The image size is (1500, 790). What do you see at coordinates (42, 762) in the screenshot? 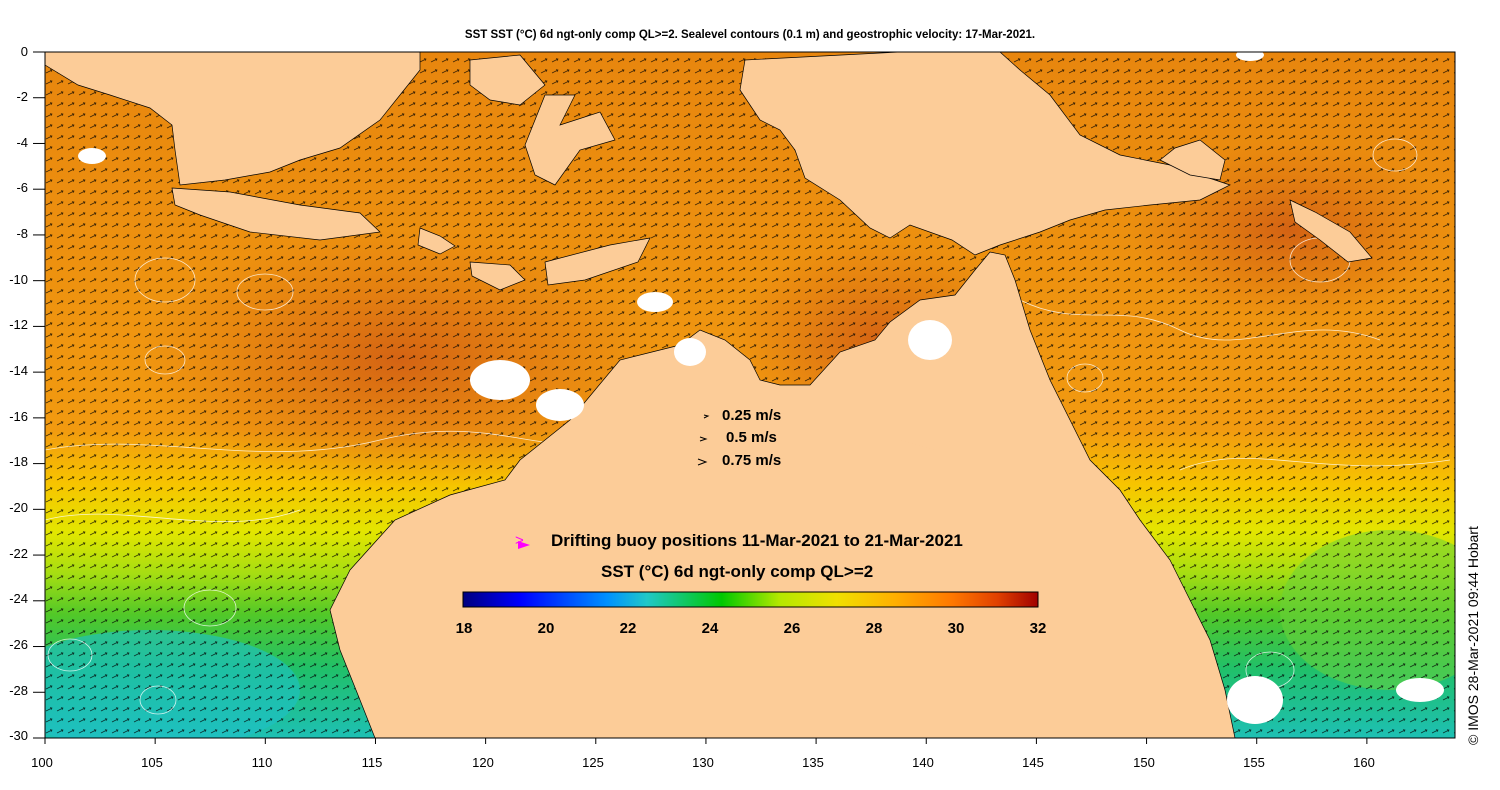
I see `lon-label: 100` at bounding box center [42, 762].